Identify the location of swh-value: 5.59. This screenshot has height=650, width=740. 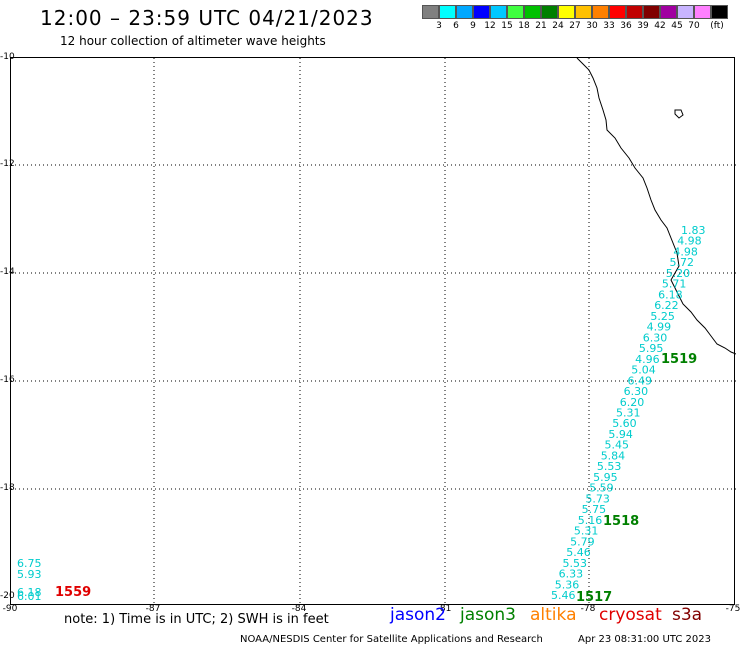
(601, 488).